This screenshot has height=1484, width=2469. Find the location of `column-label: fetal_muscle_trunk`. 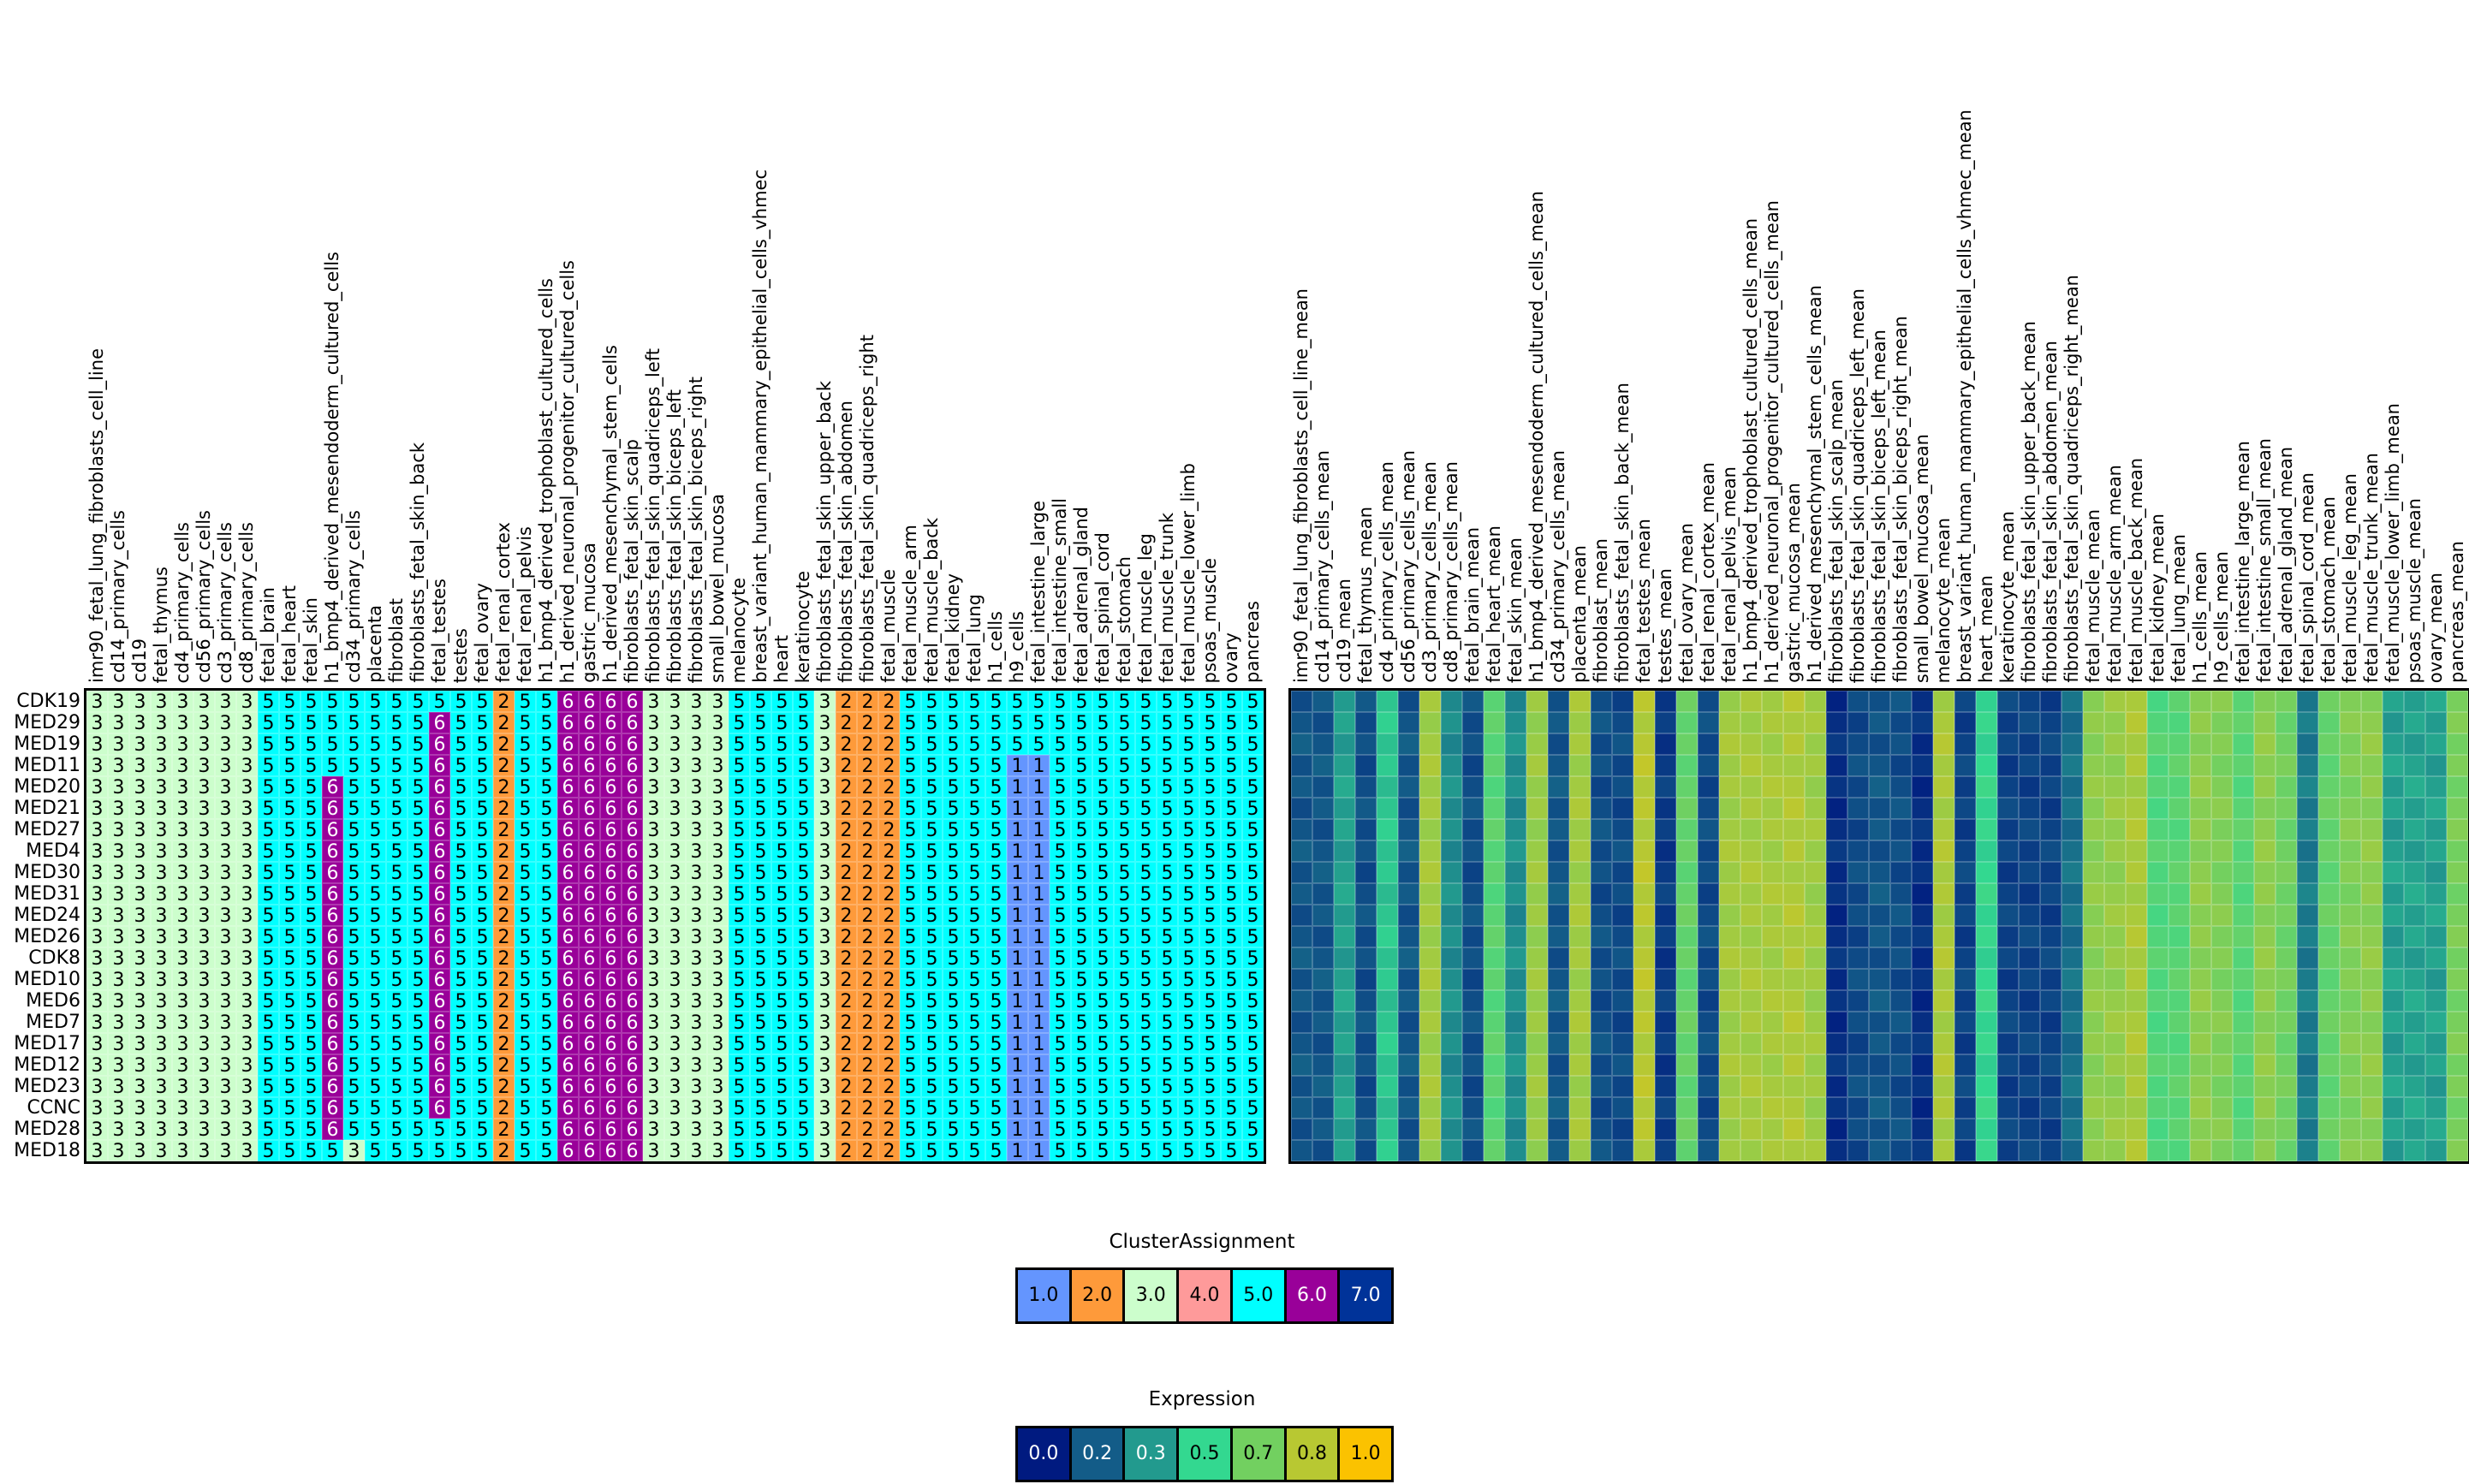

column-label: fetal_muscle_trunk is located at coordinates (1167, 598).